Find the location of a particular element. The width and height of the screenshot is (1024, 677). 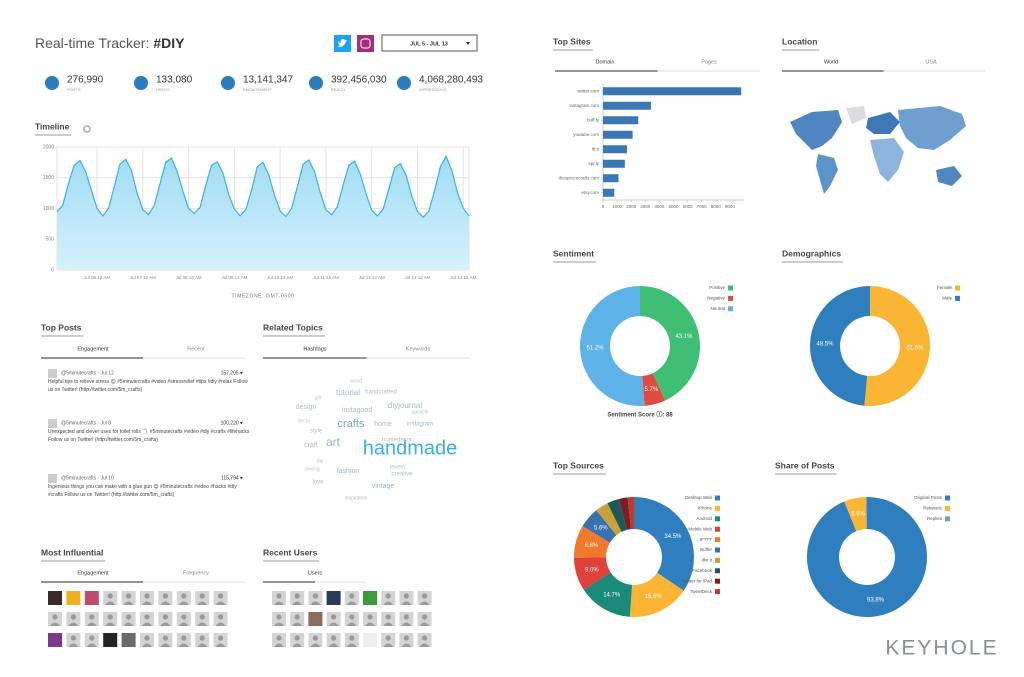

topic-word: wood is located at coordinates (356, 381).